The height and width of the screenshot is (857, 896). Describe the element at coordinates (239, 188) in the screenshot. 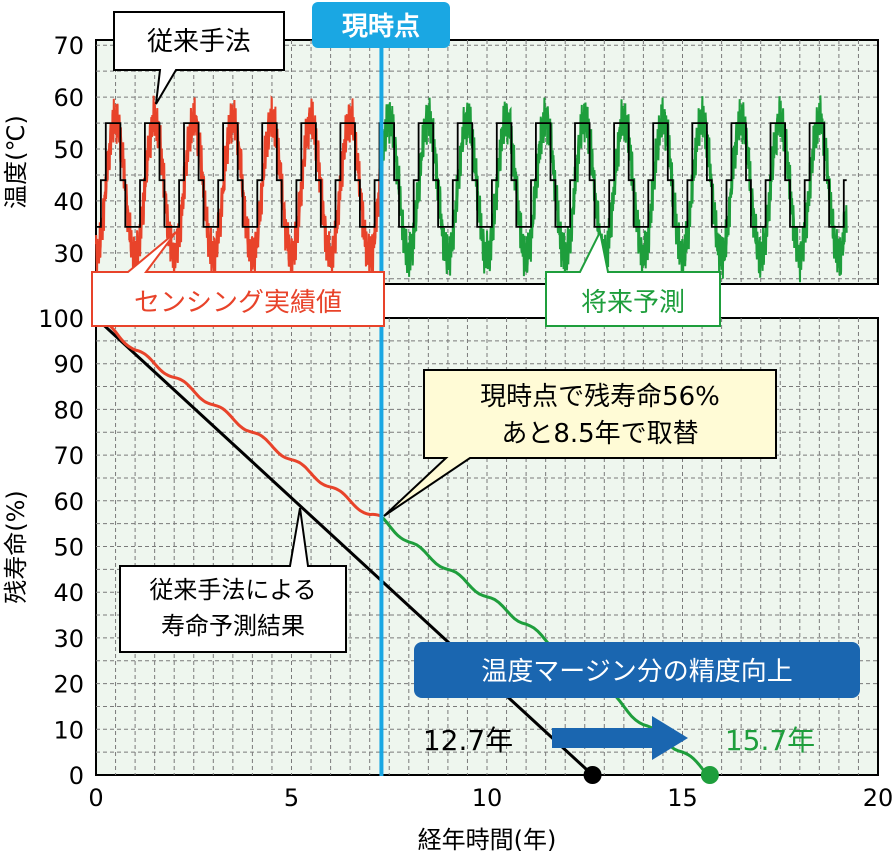

I see `sensing-series-line` at that location.